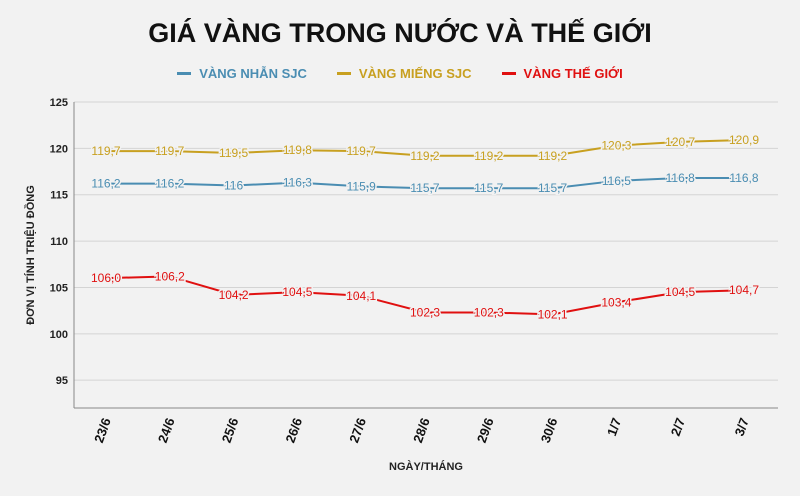 The height and width of the screenshot is (496, 800). What do you see at coordinates (59, 149) in the screenshot?
I see `y-tick-label: 120` at bounding box center [59, 149].